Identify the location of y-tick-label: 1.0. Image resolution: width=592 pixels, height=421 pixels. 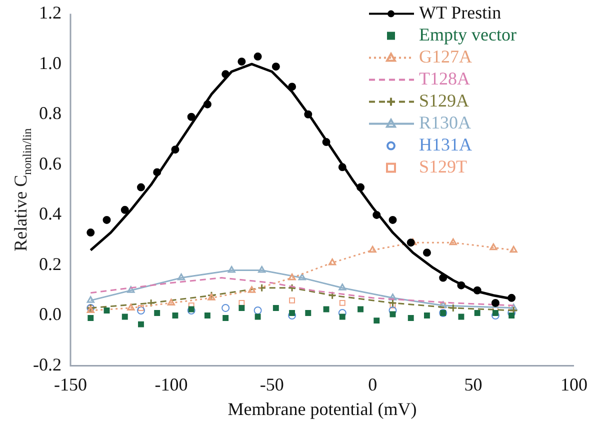
(50, 62).